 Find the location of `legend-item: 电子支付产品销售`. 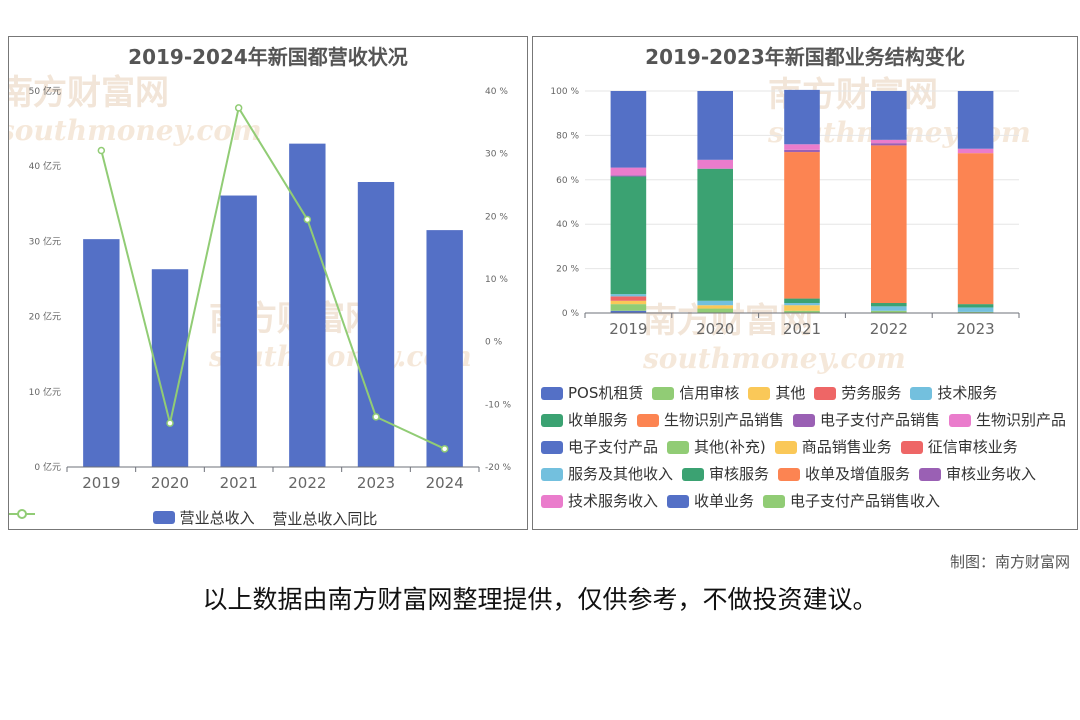

legend-item: 电子支付产品销售 is located at coordinates (866, 420).